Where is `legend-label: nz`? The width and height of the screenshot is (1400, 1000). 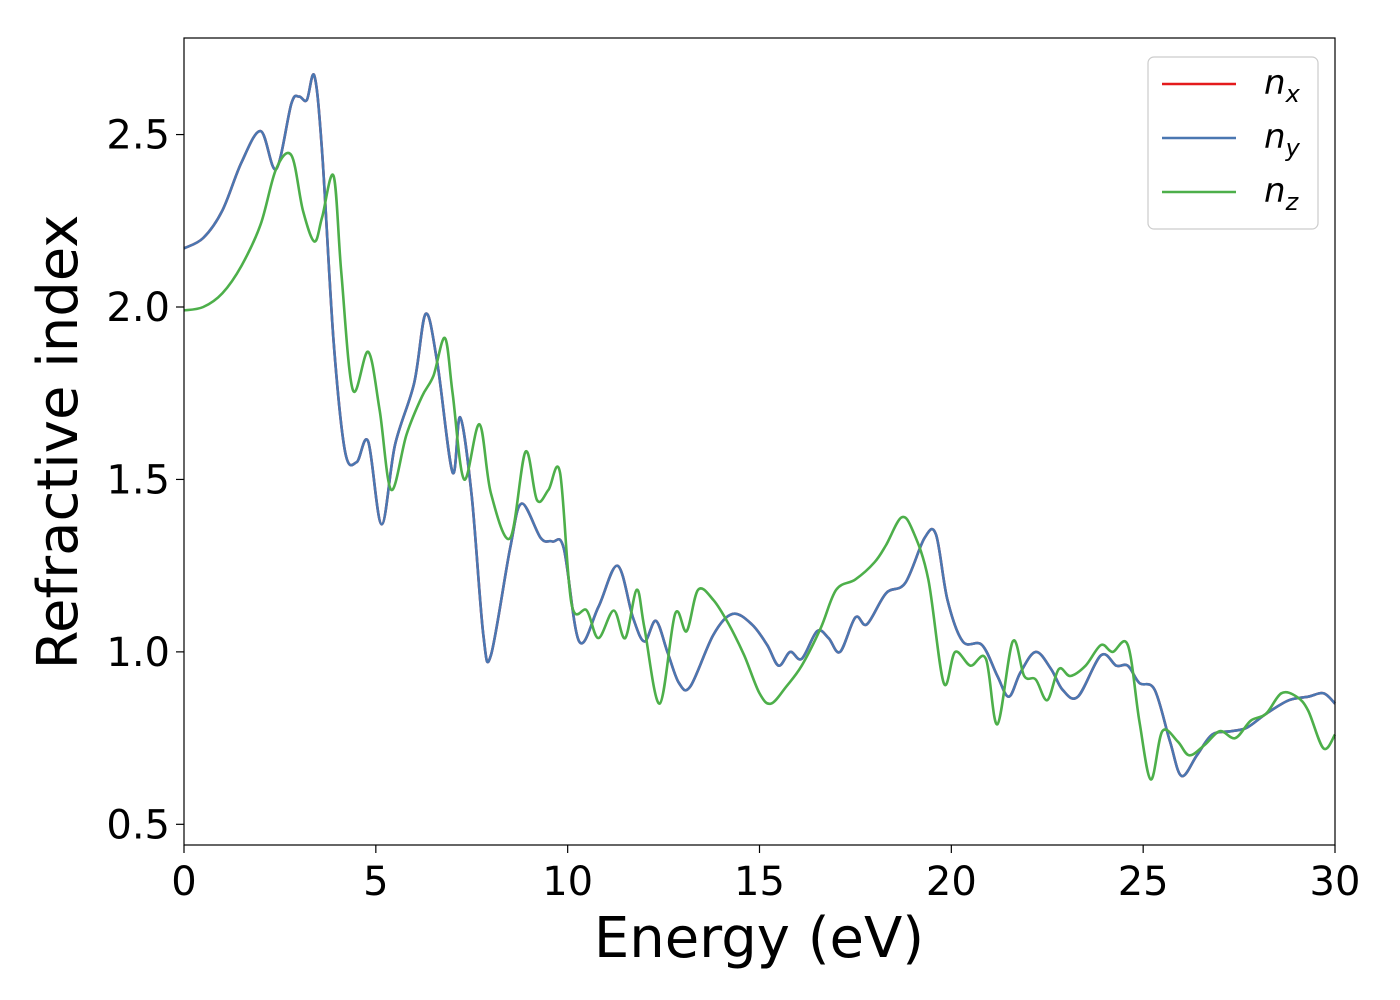
legend-label: nz is located at coordinates (1282, 193).